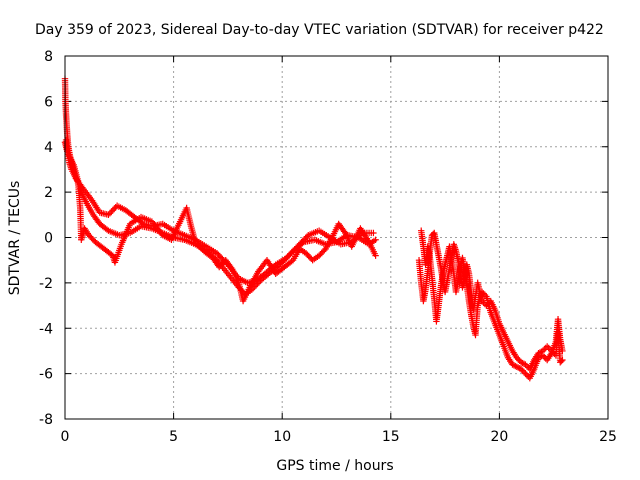  I want to click on y-tick-label: 4, so click(48, 148).